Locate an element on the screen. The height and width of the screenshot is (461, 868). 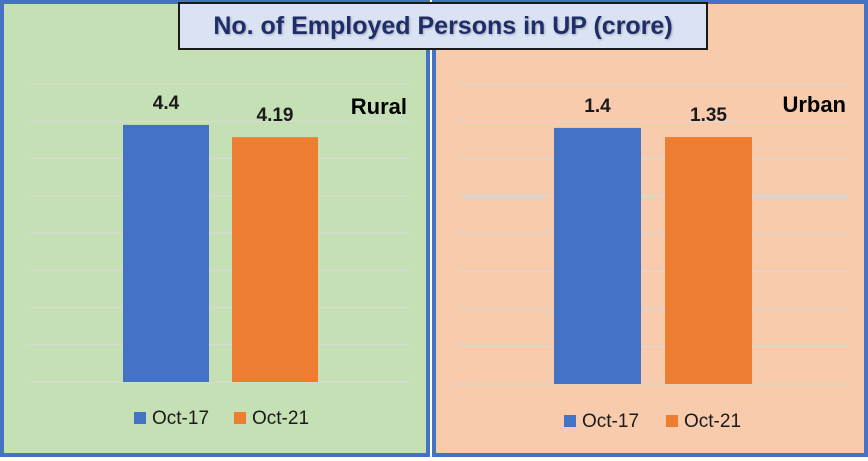
rural-data-label: 4.4 is located at coordinates (166, 103).